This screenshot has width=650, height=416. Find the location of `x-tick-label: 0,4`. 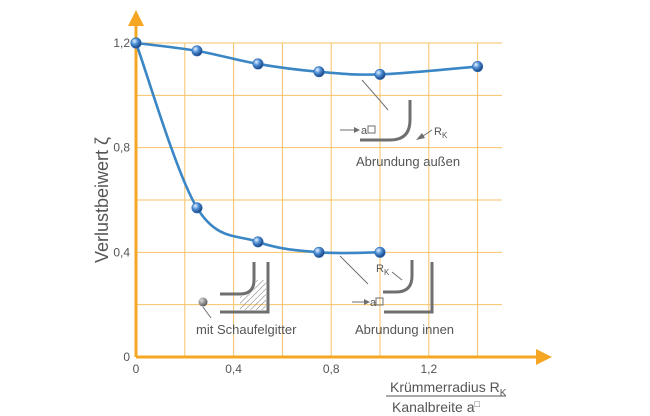

x-tick-label: 0,4 is located at coordinates (233, 369).